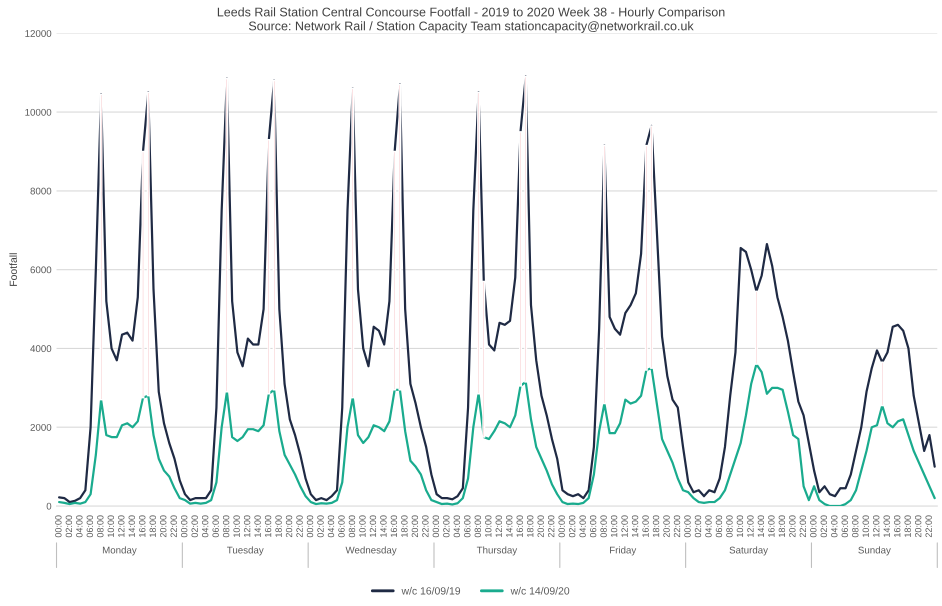 This screenshot has height=606, width=942. I want to click on y-tick-label: 10000, so click(38, 112).